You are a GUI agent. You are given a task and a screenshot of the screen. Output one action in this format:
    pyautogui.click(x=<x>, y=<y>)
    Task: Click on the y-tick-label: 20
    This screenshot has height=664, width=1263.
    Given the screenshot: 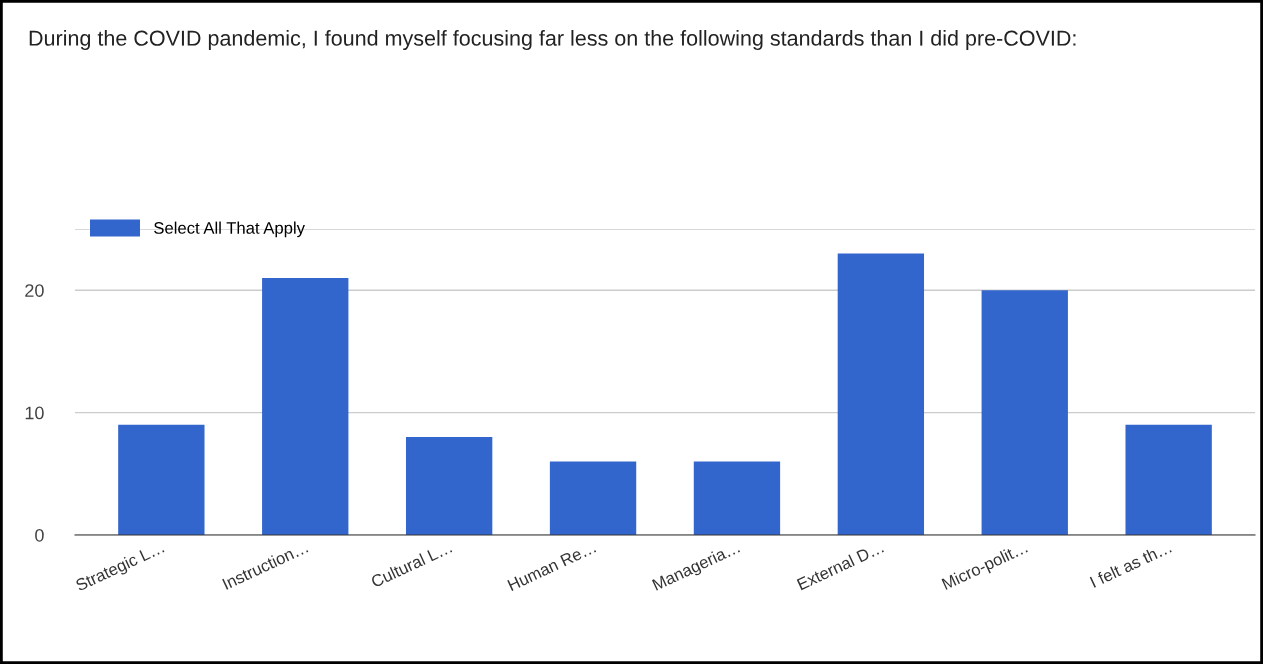 What is the action you would take?
    pyautogui.click(x=34, y=290)
    